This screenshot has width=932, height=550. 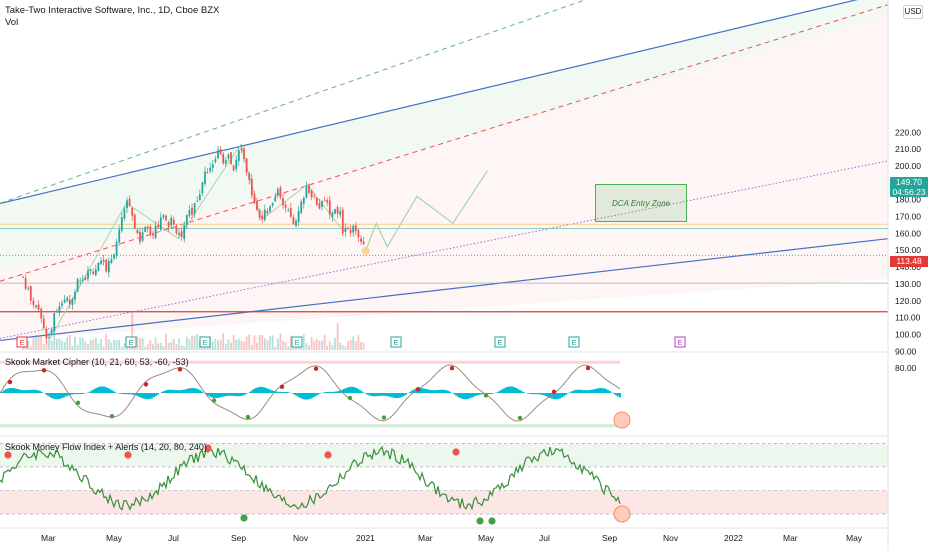 I want to click on mfi-oversold-signal, so click(x=480, y=521).